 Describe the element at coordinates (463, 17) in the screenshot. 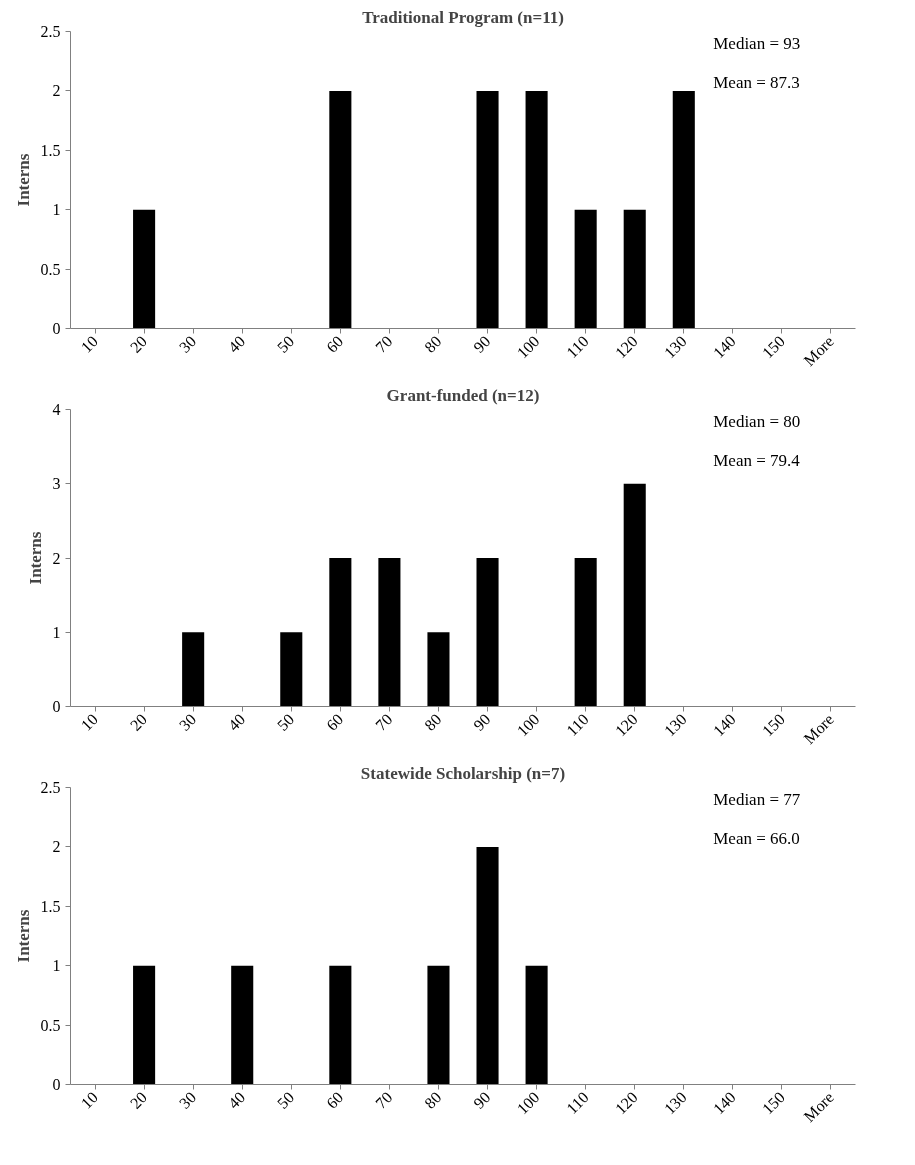

I see `chart-title: Traditional Program (n=11)` at that location.